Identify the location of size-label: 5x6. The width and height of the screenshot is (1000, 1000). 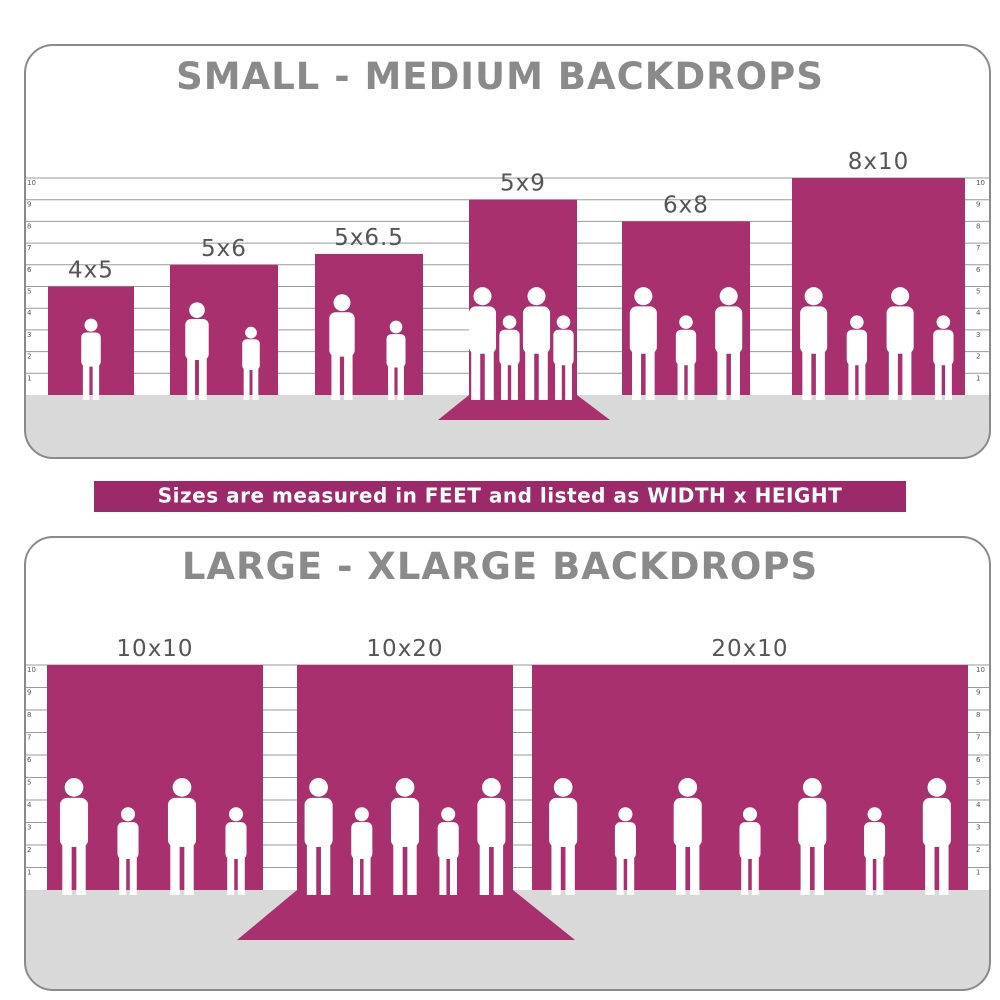
(224, 249).